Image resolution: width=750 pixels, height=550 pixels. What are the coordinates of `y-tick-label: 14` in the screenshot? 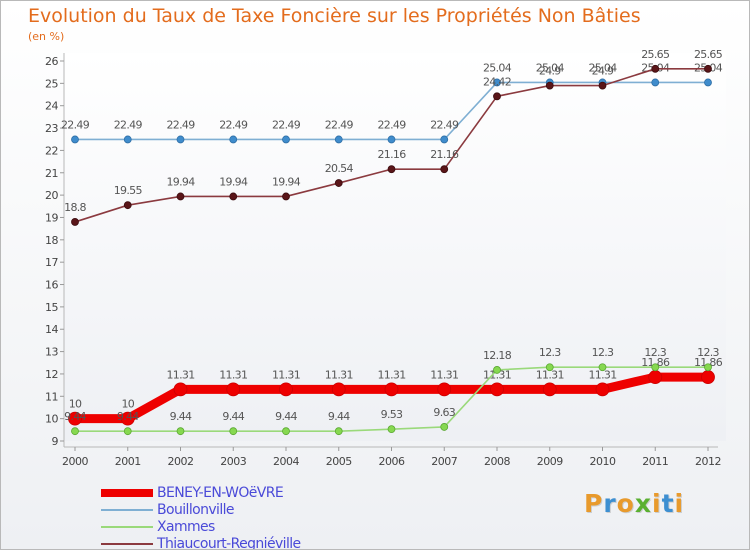 It's located at (51, 329).